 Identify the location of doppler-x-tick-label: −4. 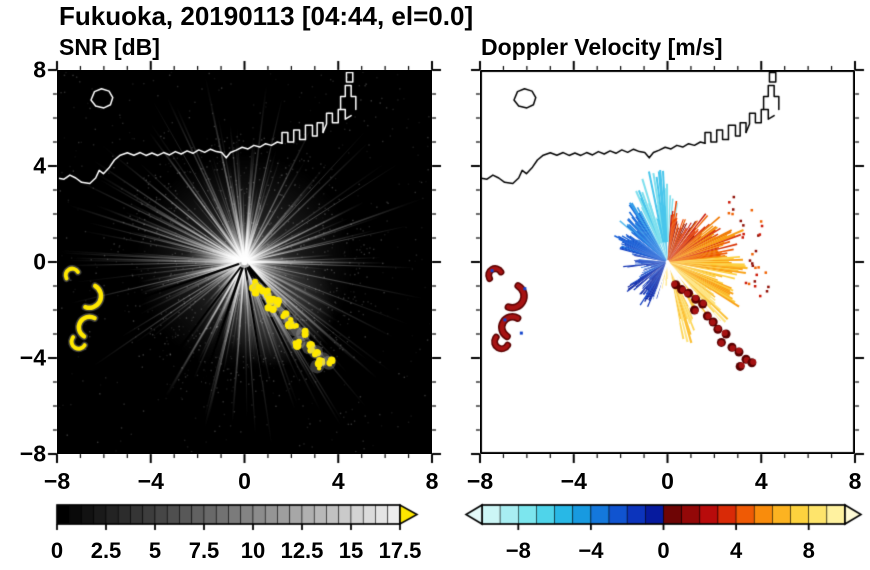
(573, 481).